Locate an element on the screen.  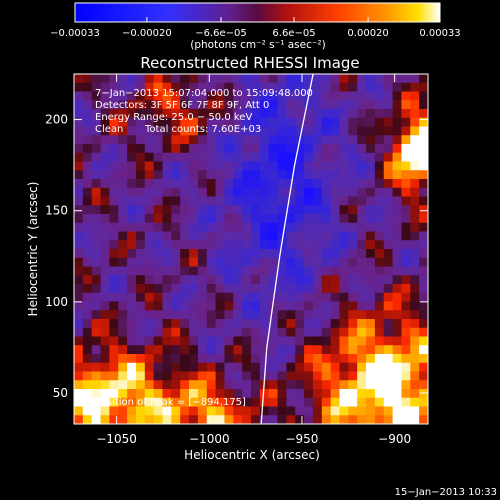
colorbar-units: (photons cm⁻² s⁻¹ asec⁻²) is located at coordinates (257, 45).